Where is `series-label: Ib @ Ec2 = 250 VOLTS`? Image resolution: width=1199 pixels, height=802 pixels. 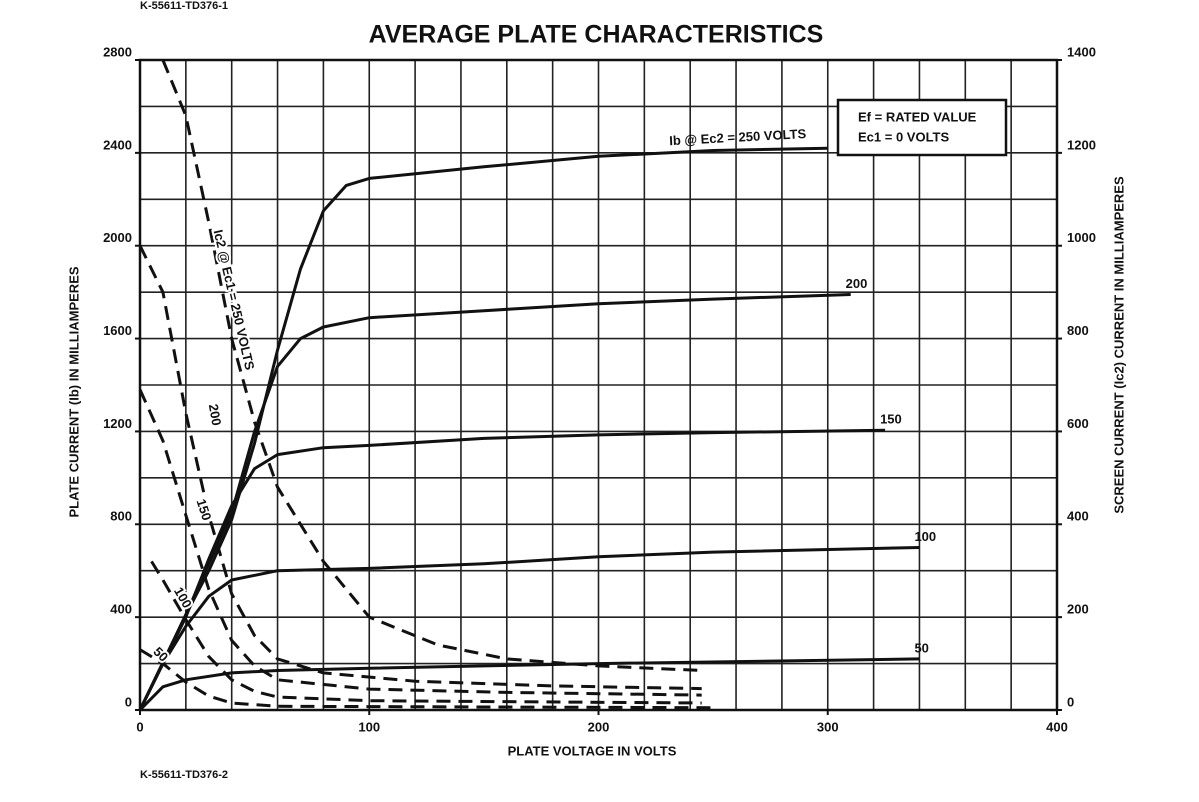 series-label: Ib @ Ec2 = 250 VOLTS is located at coordinates (738, 137).